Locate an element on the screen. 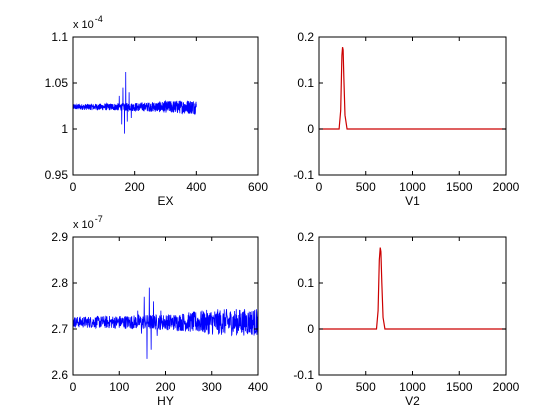  axes-frame-v2 is located at coordinates (412, 306).